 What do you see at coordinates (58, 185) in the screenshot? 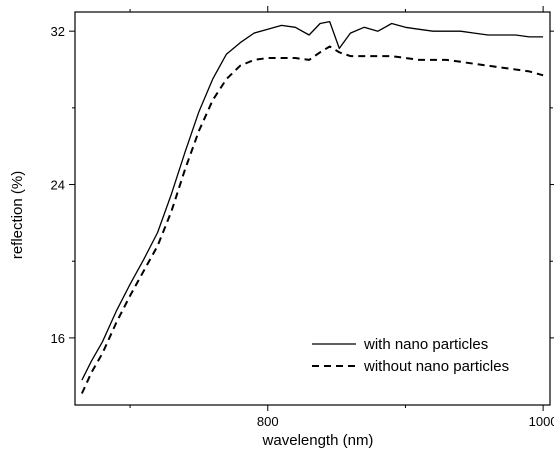
I see `y-tick-label: 24` at bounding box center [58, 185].